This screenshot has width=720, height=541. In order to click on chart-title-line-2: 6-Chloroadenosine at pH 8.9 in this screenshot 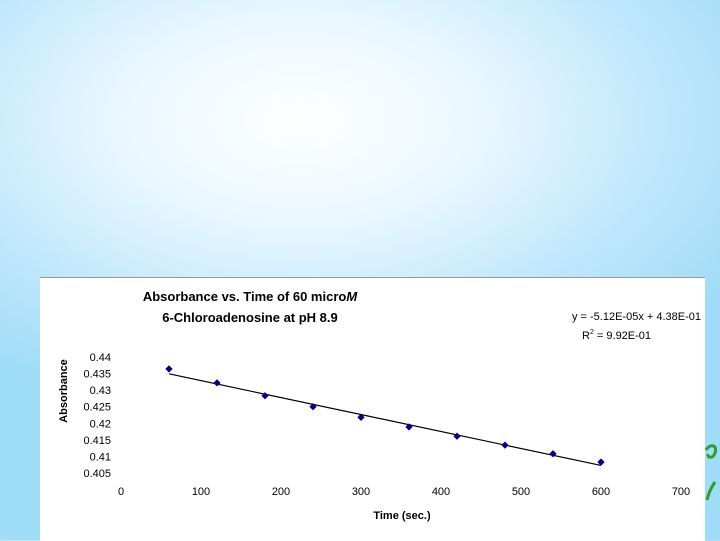, I will do `click(250, 317)`.